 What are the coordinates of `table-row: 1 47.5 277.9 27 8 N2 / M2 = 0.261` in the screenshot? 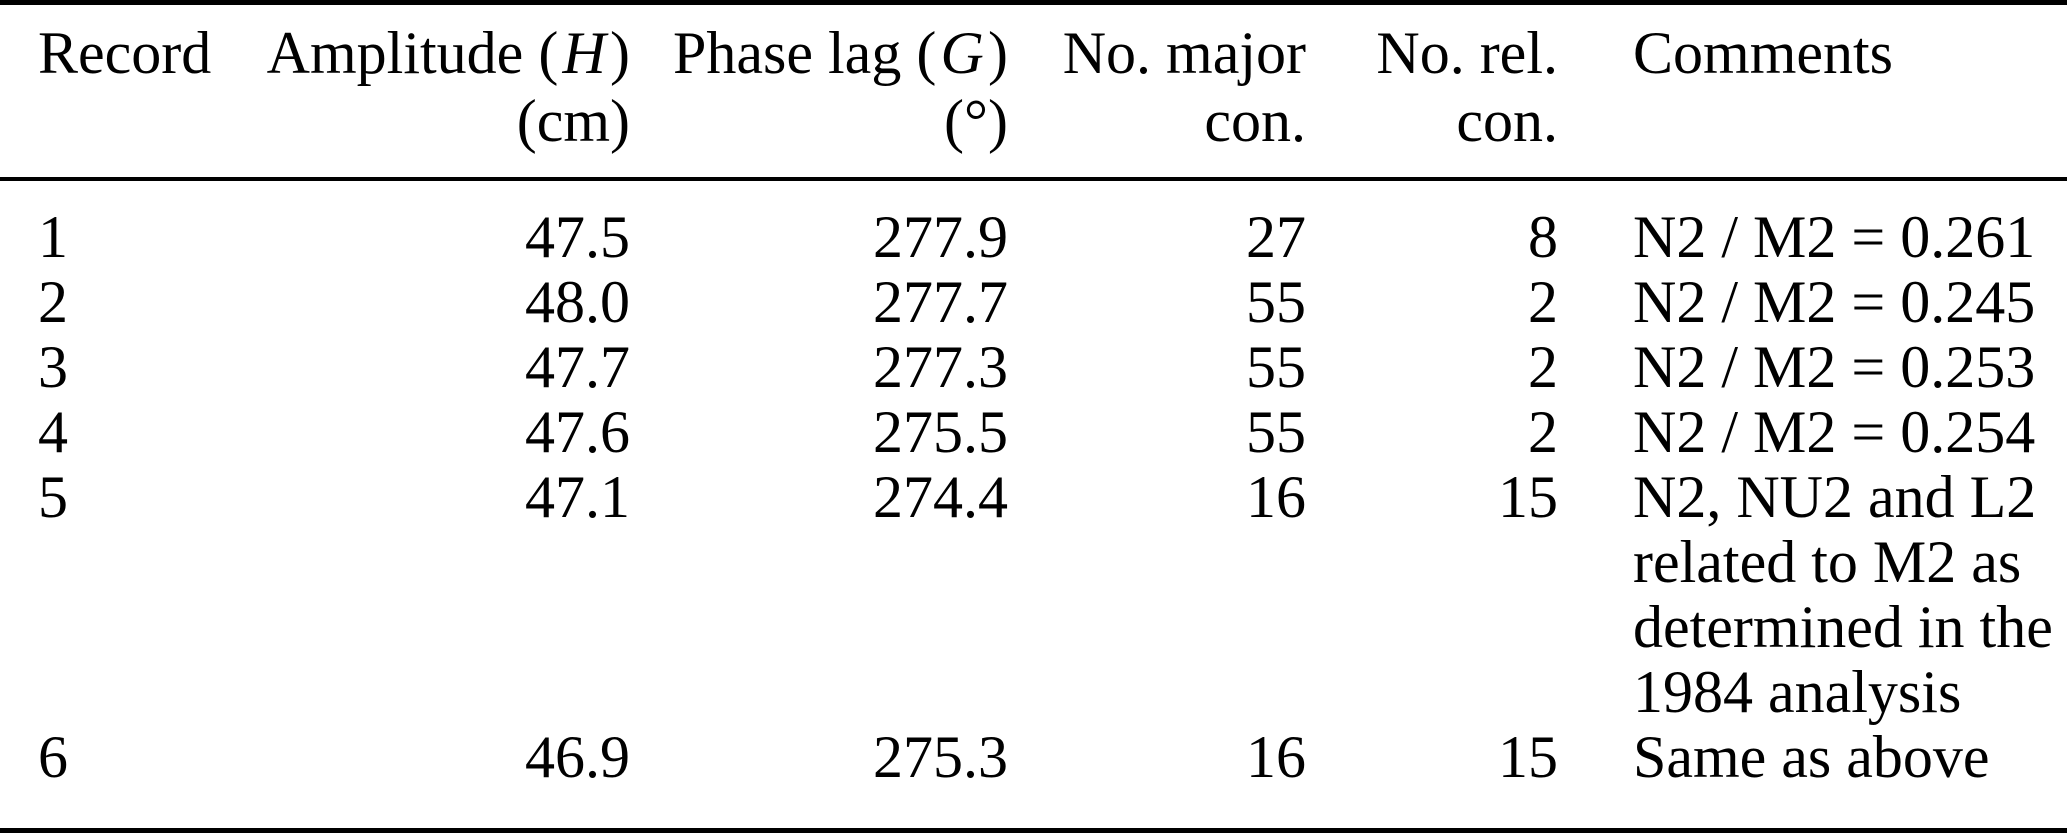 It's located at (1033, 224).